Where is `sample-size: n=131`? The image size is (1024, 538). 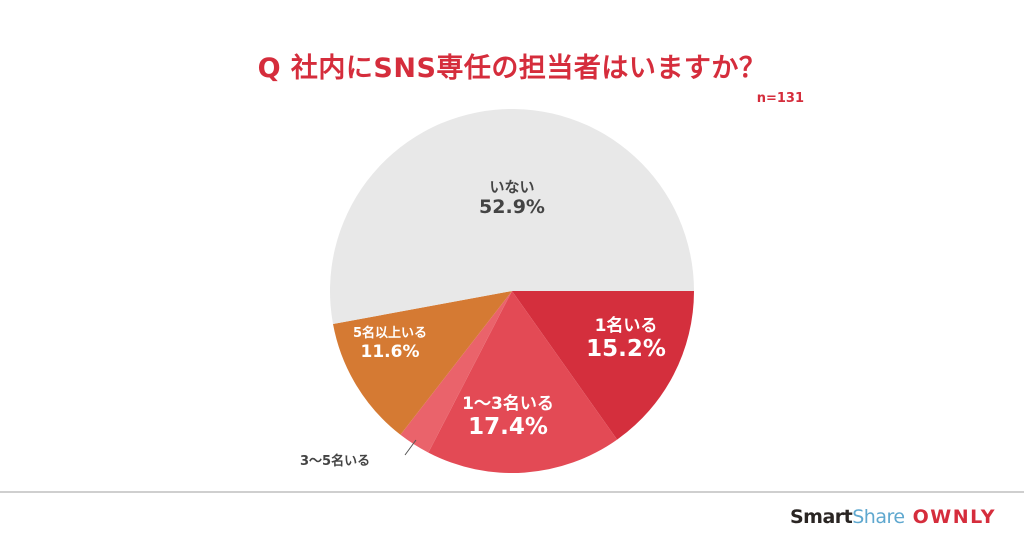 sample-size: n=131 is located at coordinates (780, 98).